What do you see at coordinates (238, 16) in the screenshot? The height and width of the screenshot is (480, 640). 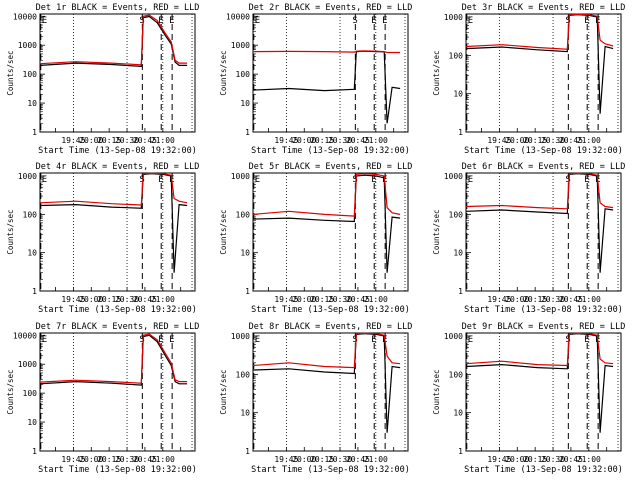 I see `y-tick-label: 10000` at bounding box center [238, 16].